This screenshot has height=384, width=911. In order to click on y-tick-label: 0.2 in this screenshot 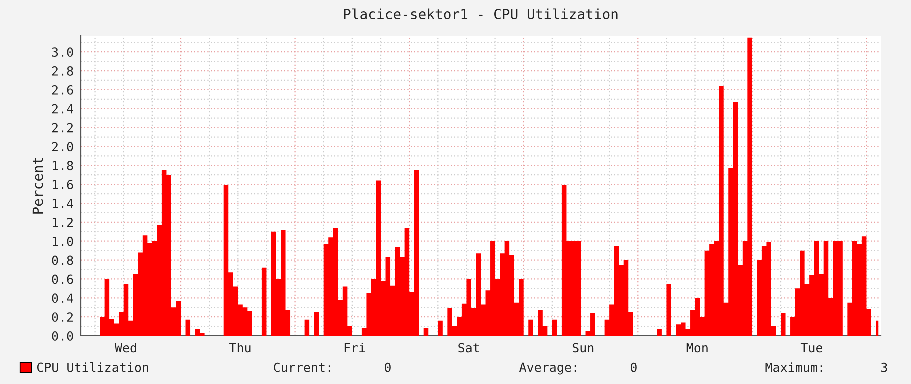, I will do `click(62, 317)`.